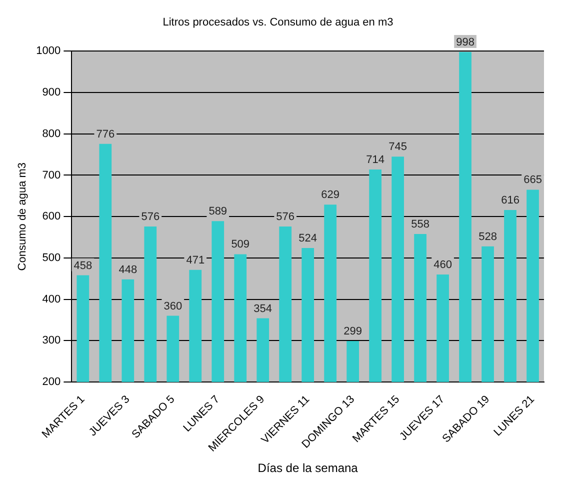 The width and height of the screenshot is (568, 494). I want to click on x-axis-title: Días de la semana, so click(308, 468).